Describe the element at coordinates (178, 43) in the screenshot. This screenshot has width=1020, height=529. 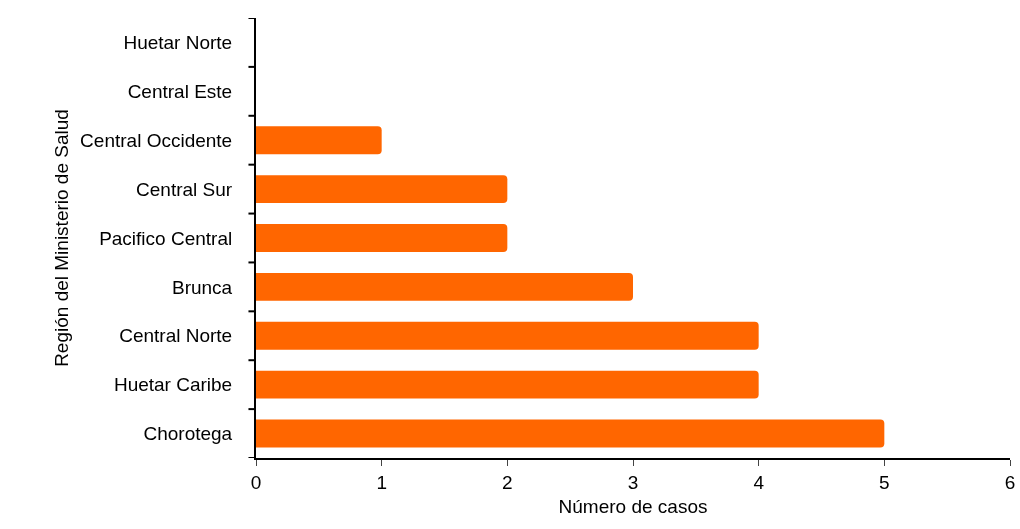
I see `y-tick-label: Huetar Norte` at that location.